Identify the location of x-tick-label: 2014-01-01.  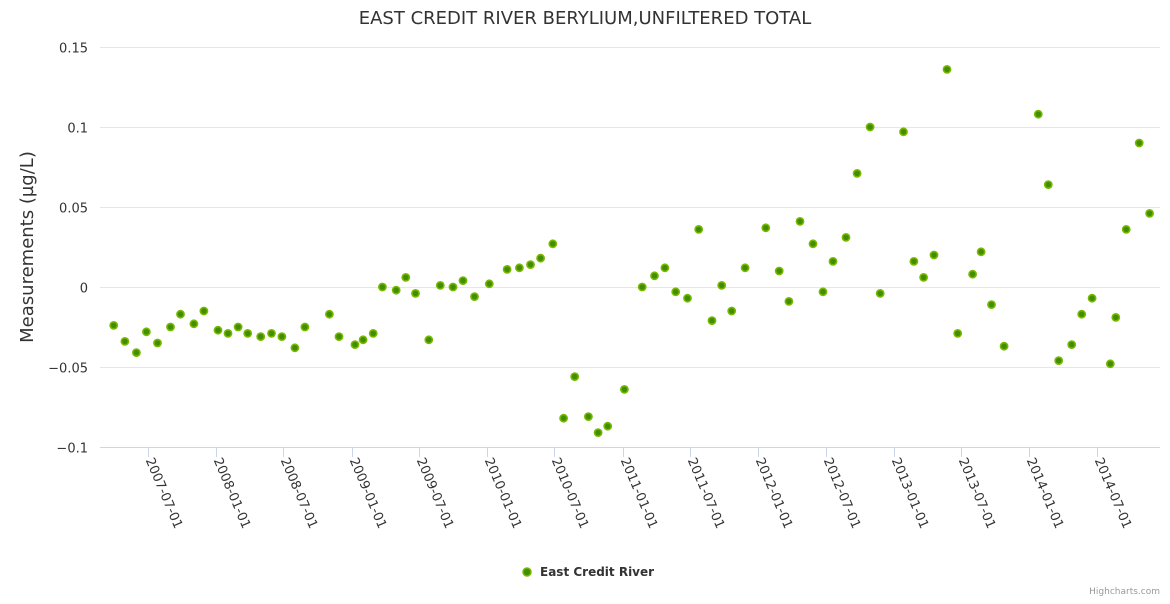
(1044, 493).